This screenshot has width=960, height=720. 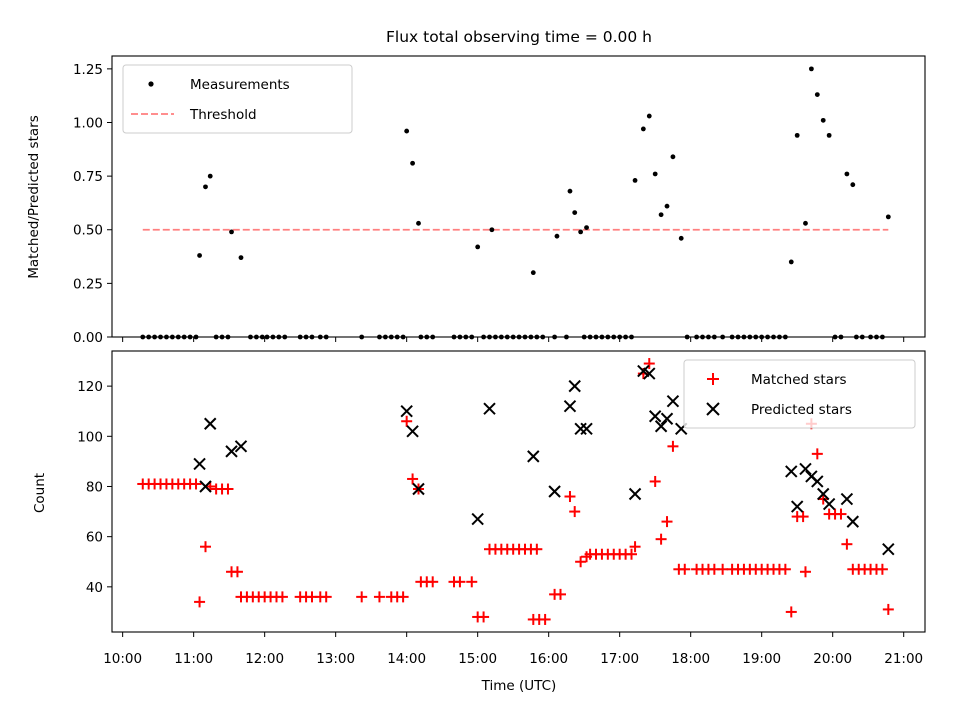 I want to click on legend-predicted-label: Predicted stars, so click(x=801, y=410).